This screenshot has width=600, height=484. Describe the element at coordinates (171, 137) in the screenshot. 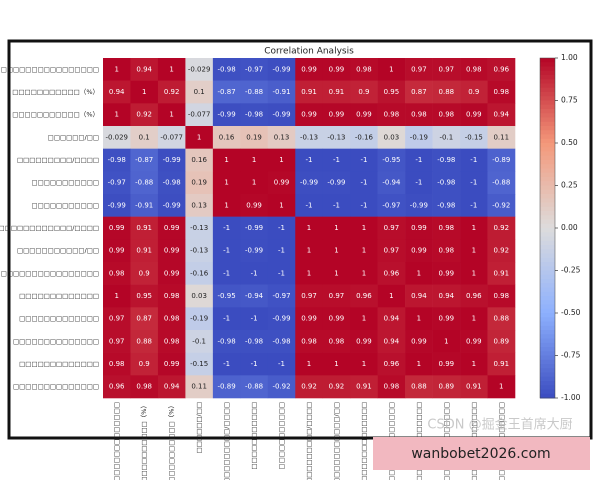

I see `cell-label: -0.077` at that location.